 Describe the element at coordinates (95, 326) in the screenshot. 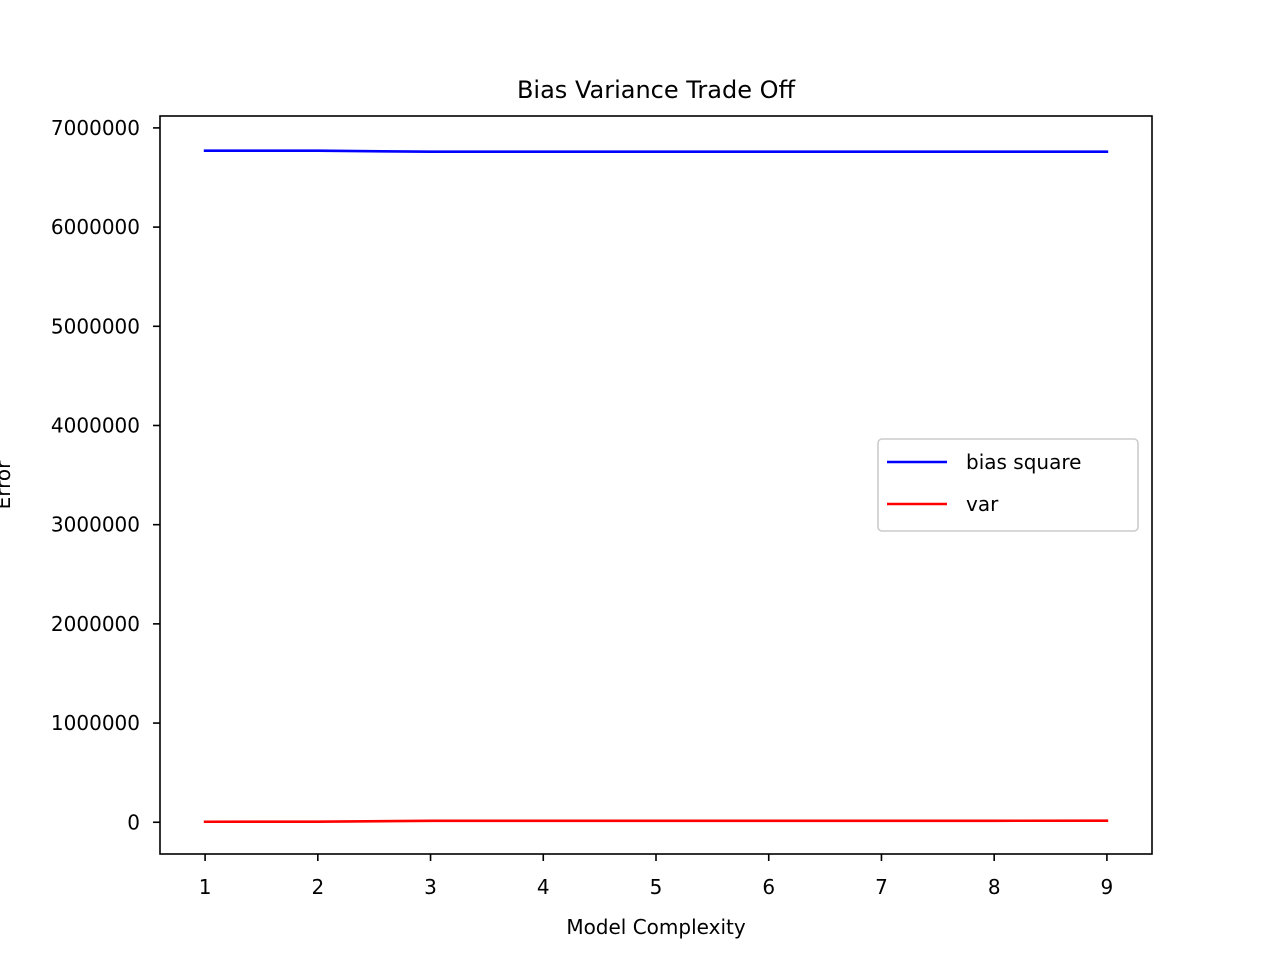

I see `y-tick-label: 5000000` at that location.